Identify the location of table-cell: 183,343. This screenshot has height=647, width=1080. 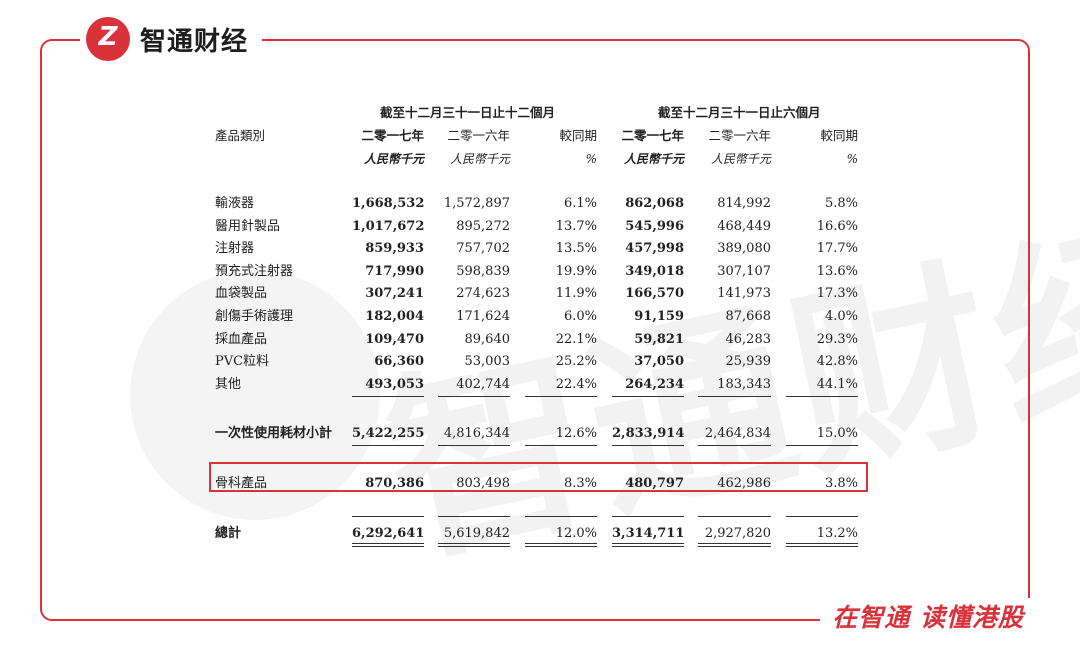
(744, 384).